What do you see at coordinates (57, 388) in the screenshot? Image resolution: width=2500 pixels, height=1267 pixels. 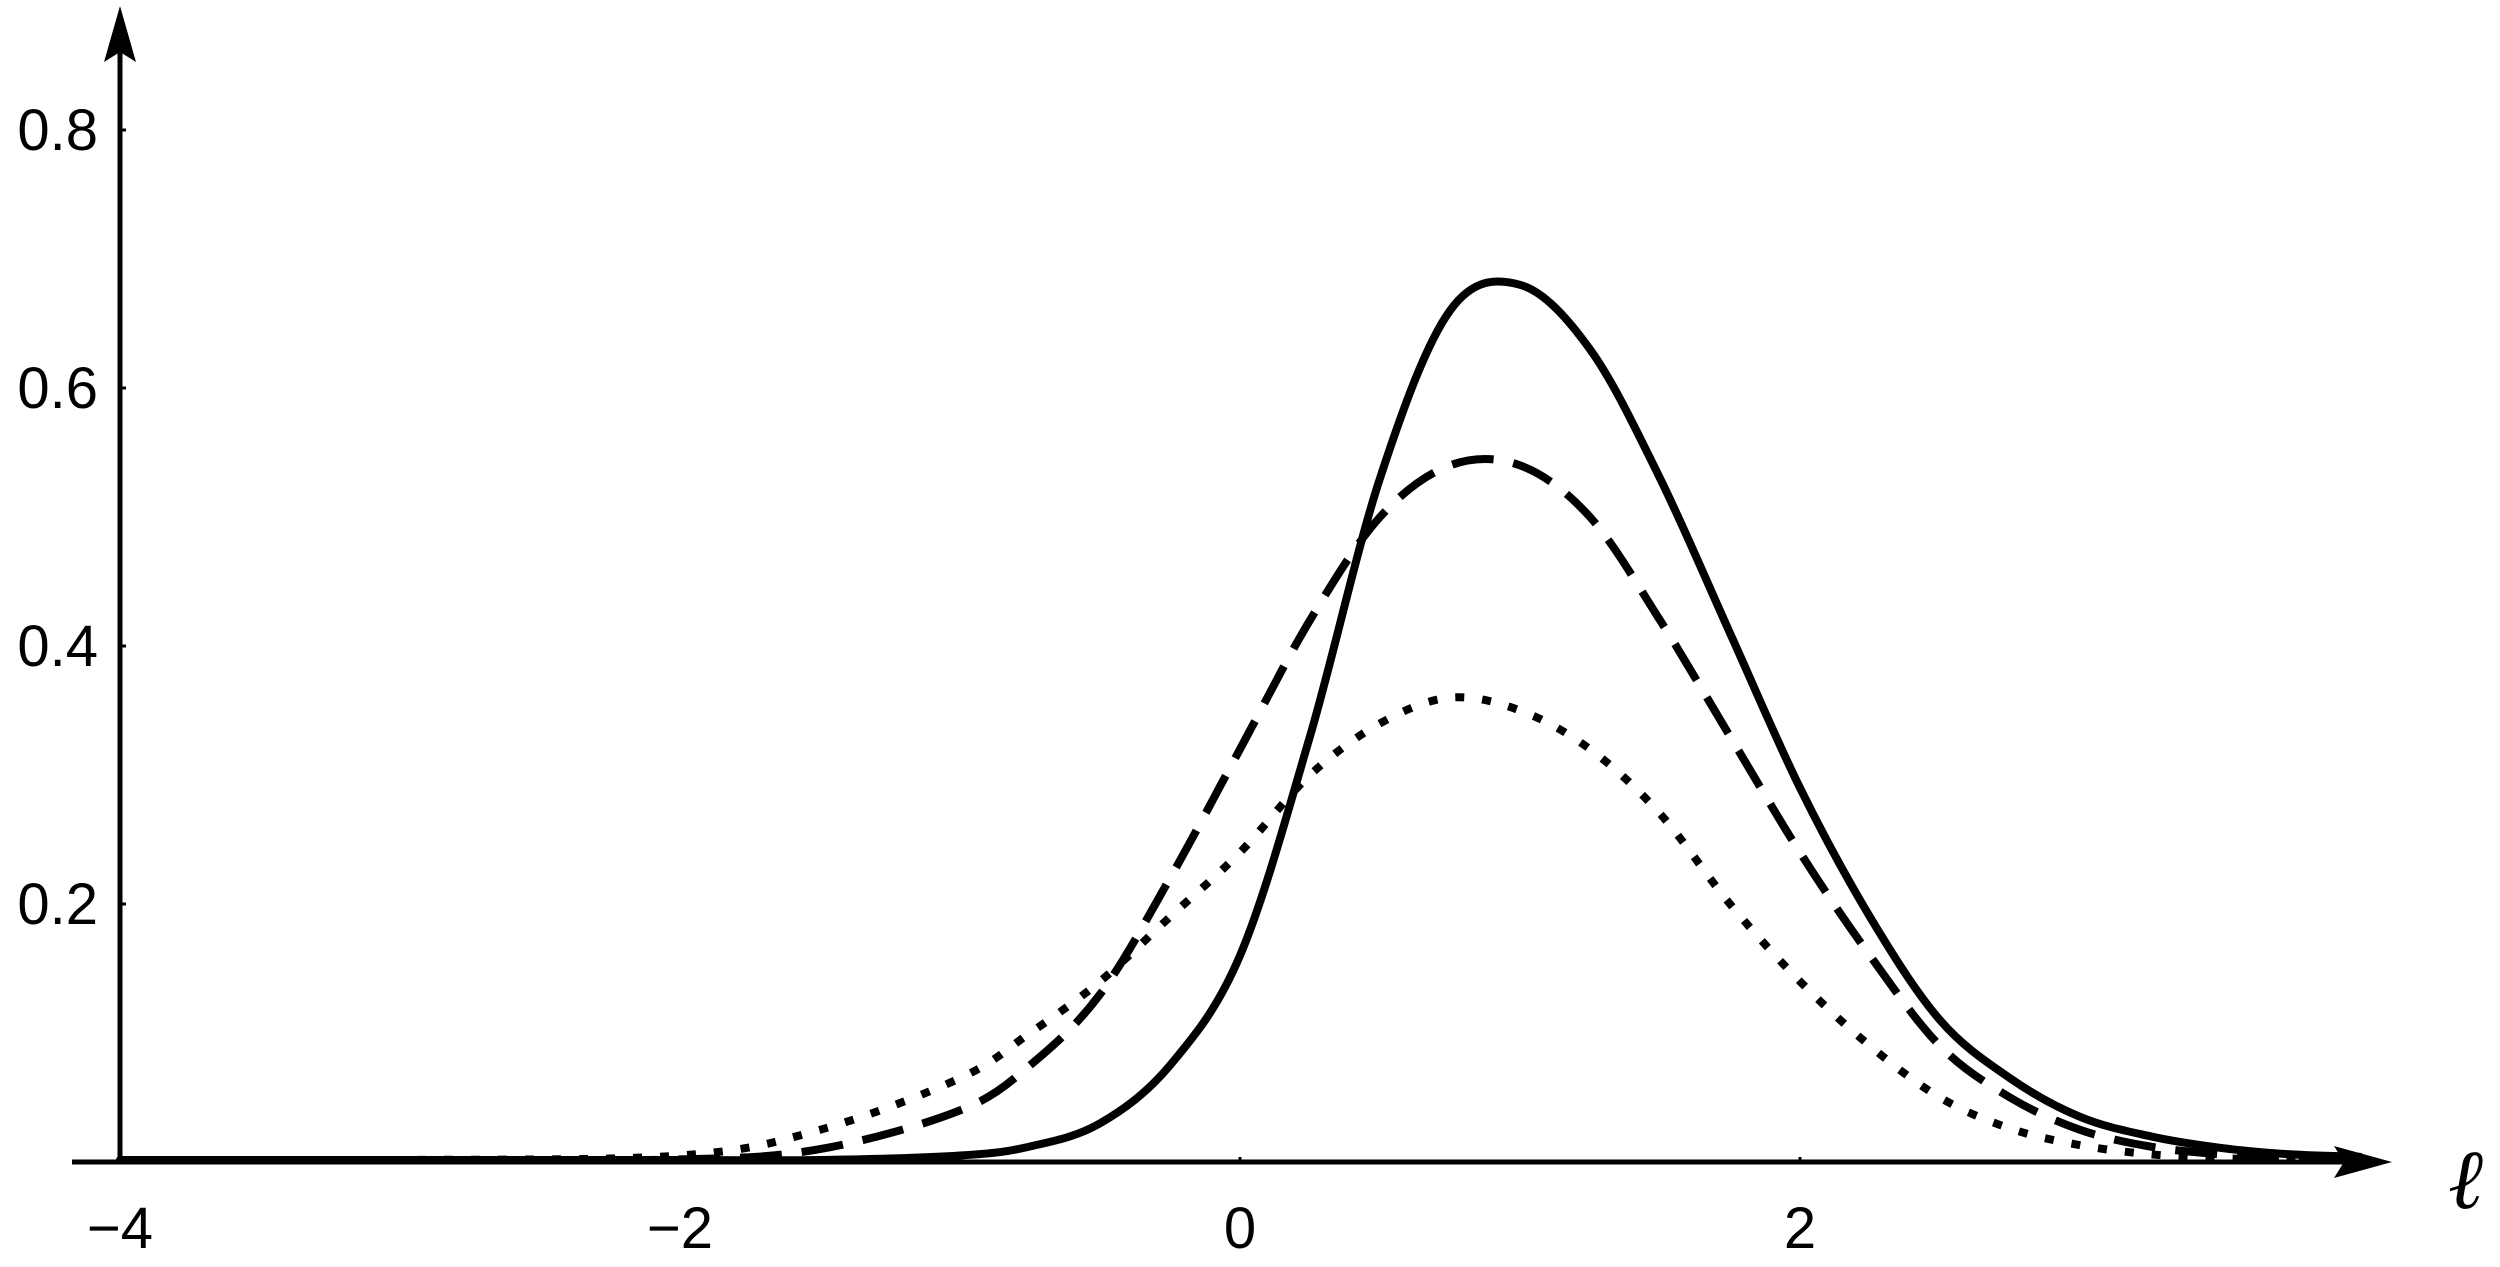 I see `y-tick-label: 0.6` at bounding box center [57, 388].